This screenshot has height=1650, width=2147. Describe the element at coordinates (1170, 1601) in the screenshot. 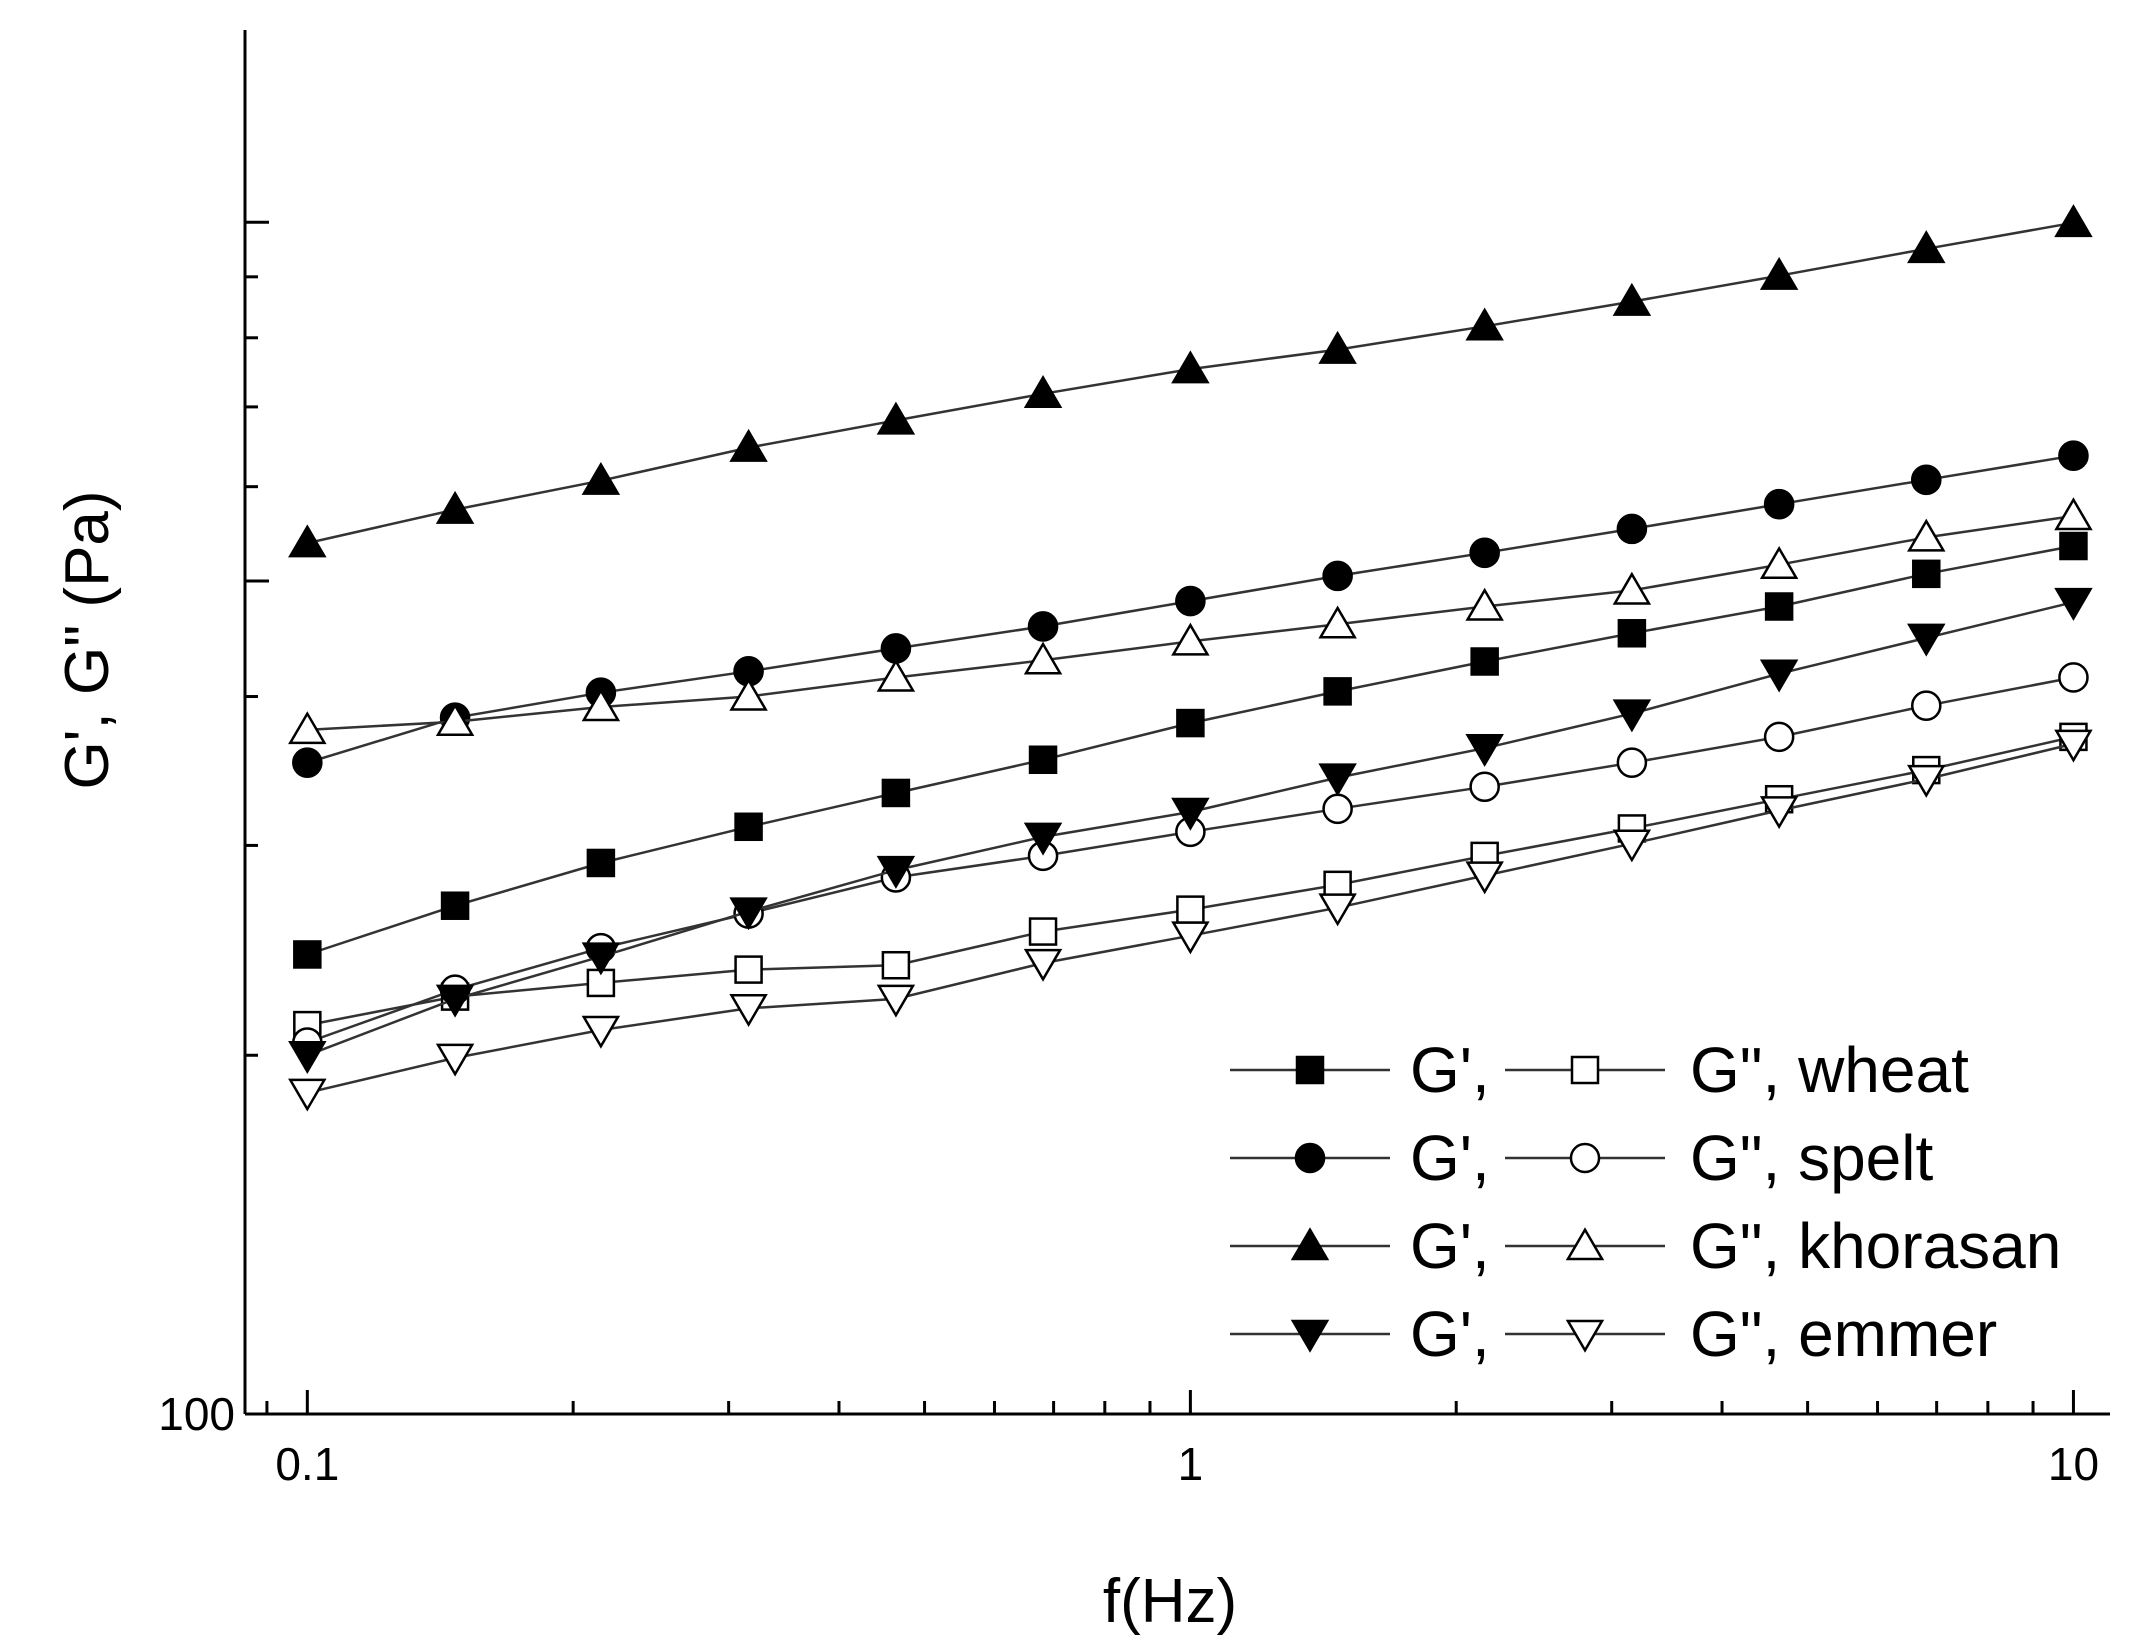

I see `x-axis-title: f(Hz)` at that location.